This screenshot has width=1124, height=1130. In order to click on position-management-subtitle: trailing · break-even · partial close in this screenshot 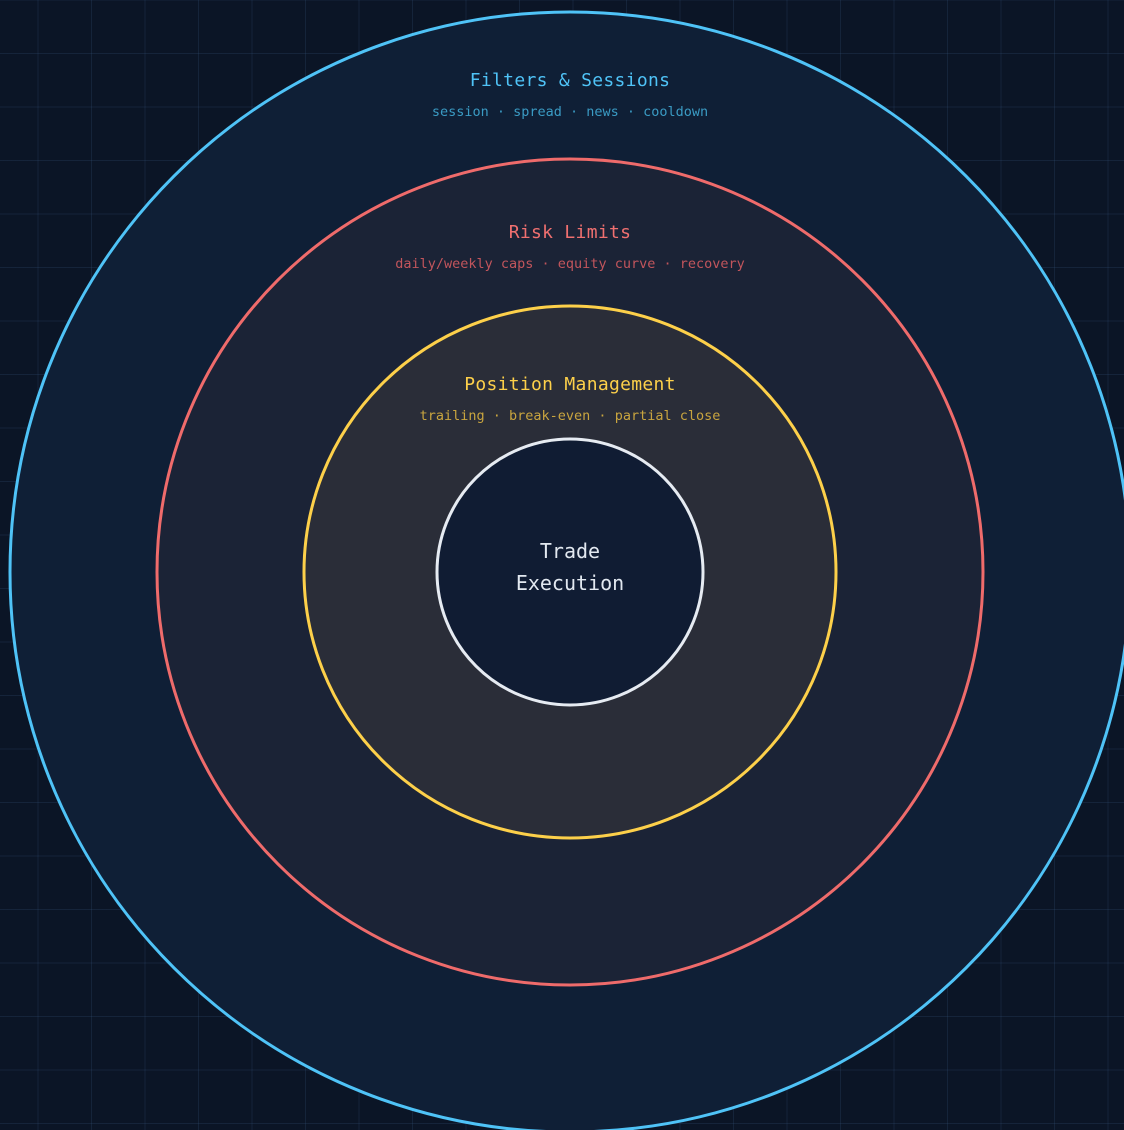, I will do `click(570, 416)`.